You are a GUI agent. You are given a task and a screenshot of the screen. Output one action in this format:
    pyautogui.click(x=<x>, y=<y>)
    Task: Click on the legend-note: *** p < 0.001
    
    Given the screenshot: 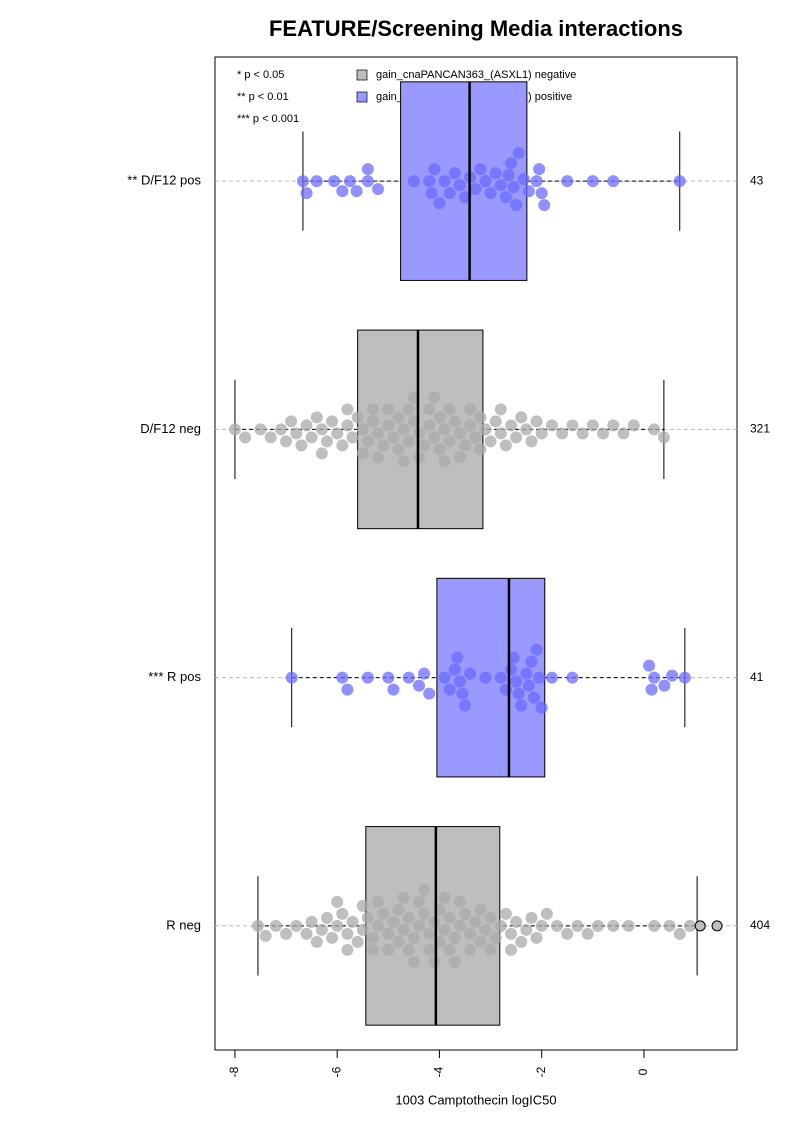 What is the action you would take?
    pyautogui.click(x=268, y=119)
    